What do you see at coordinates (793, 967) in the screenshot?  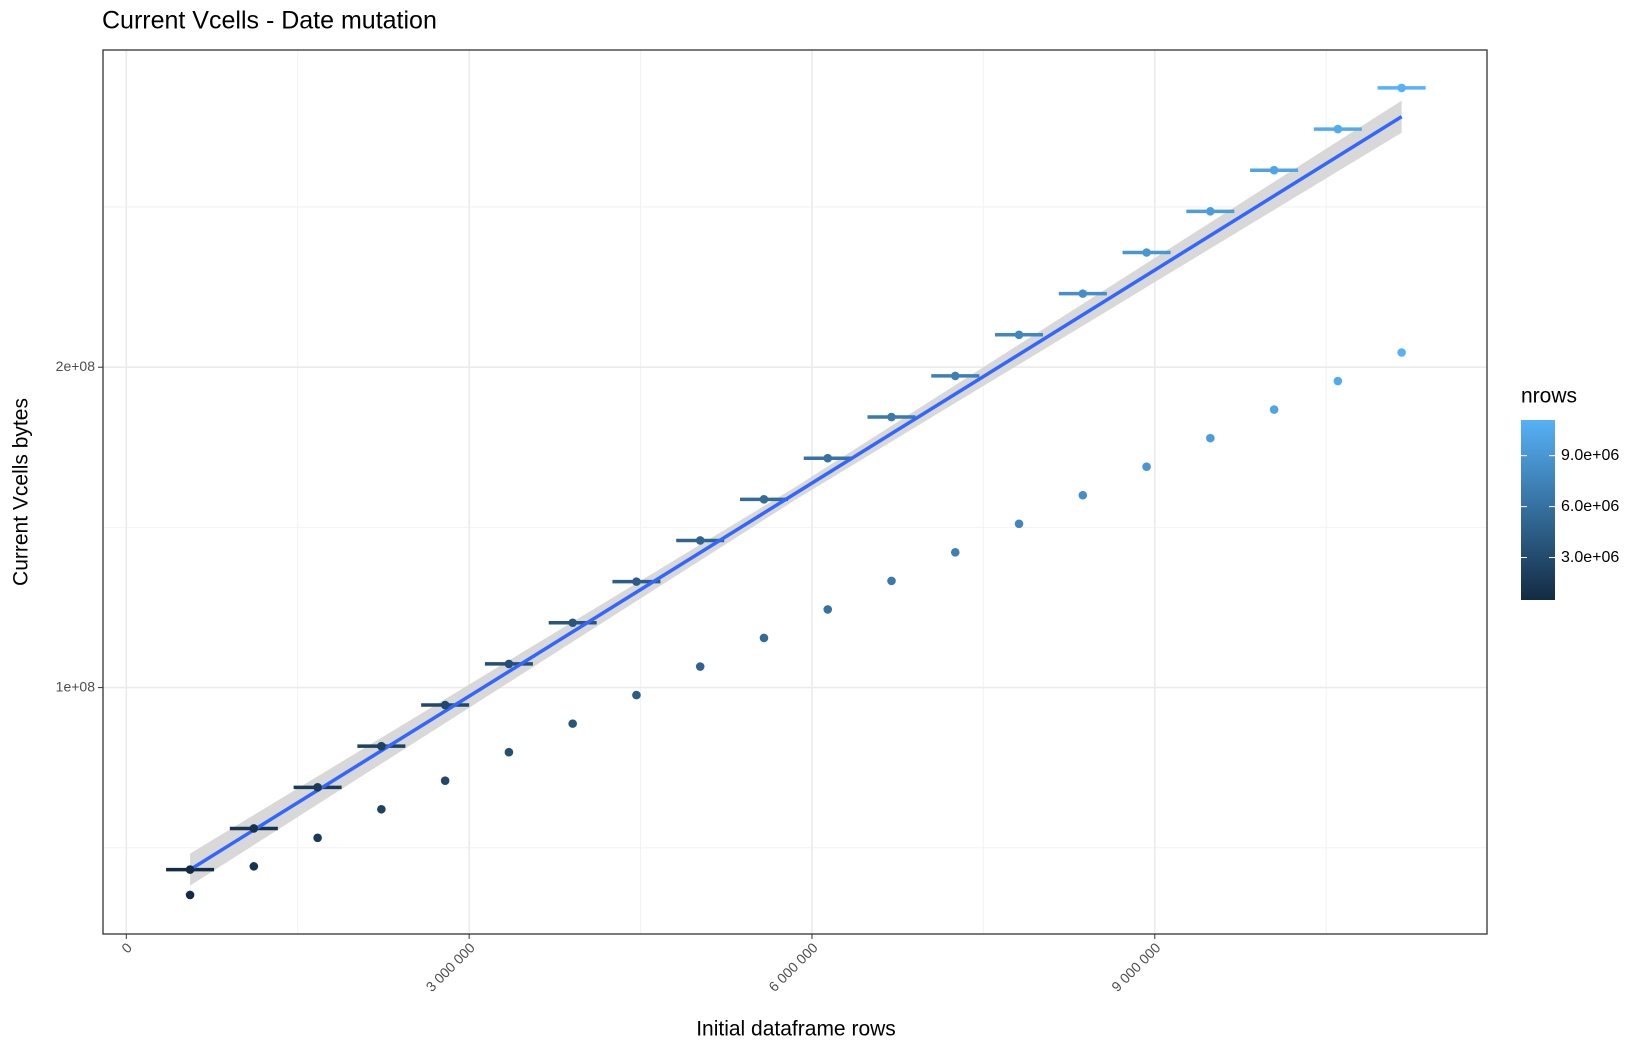 I see `x-tick-label: 6 000 000` at bounding box center [793, 967].